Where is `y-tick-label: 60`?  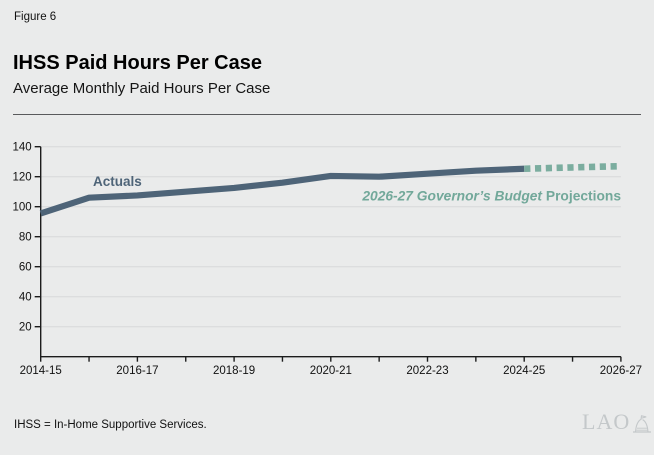
y-tick-label: 60 is located at coordinates (25, 268).